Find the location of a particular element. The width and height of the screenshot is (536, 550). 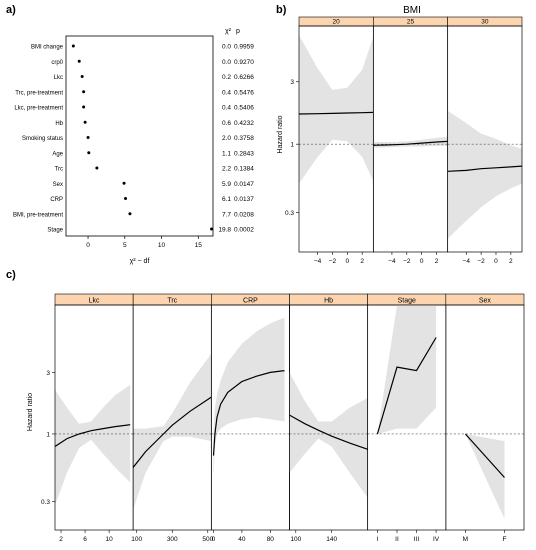

x-tick-label-hb: 140 is located at coordinates (331, 539).